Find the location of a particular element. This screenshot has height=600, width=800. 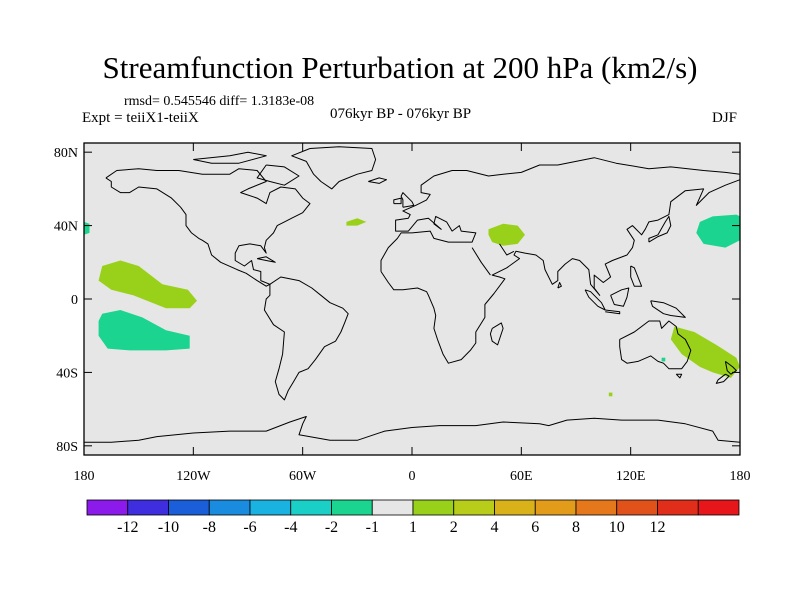

coastline-arabian-peninsula-gulf is located at coordinates (507, 249).